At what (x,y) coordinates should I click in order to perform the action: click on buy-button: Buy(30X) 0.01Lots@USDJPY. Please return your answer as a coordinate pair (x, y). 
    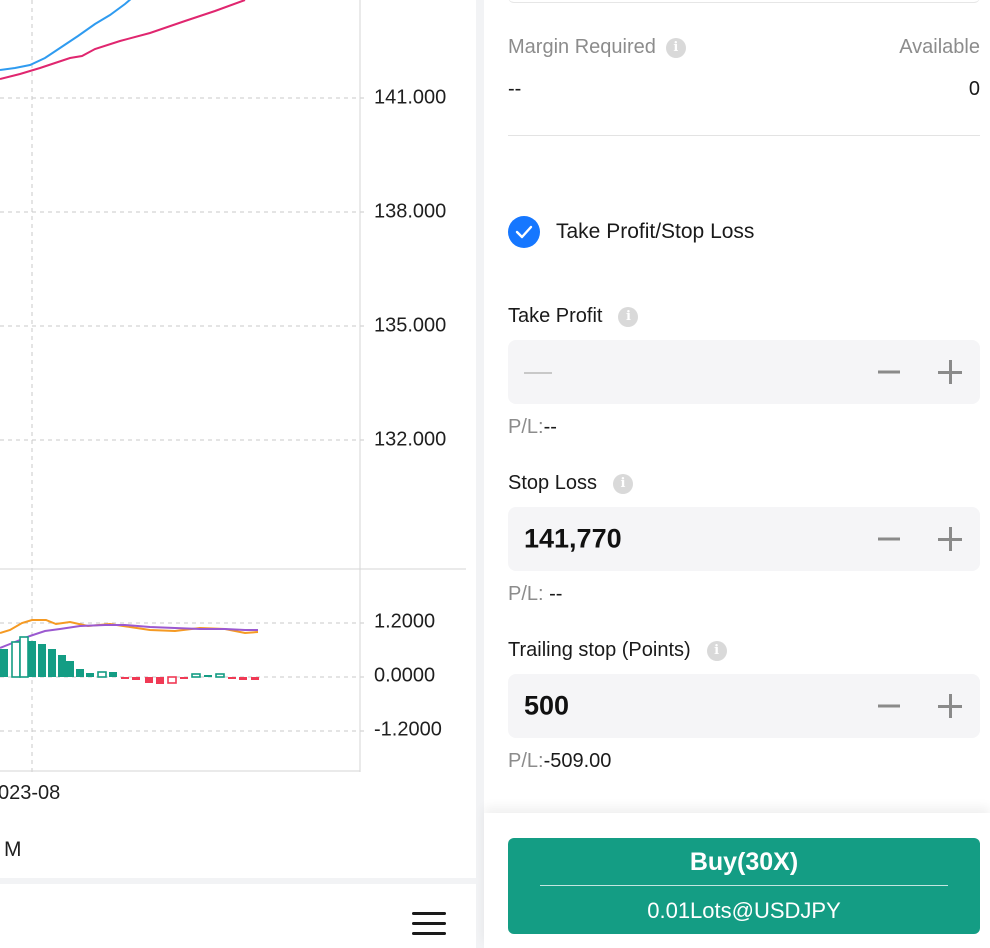
    Looking at the image, I should click on (744, 886).